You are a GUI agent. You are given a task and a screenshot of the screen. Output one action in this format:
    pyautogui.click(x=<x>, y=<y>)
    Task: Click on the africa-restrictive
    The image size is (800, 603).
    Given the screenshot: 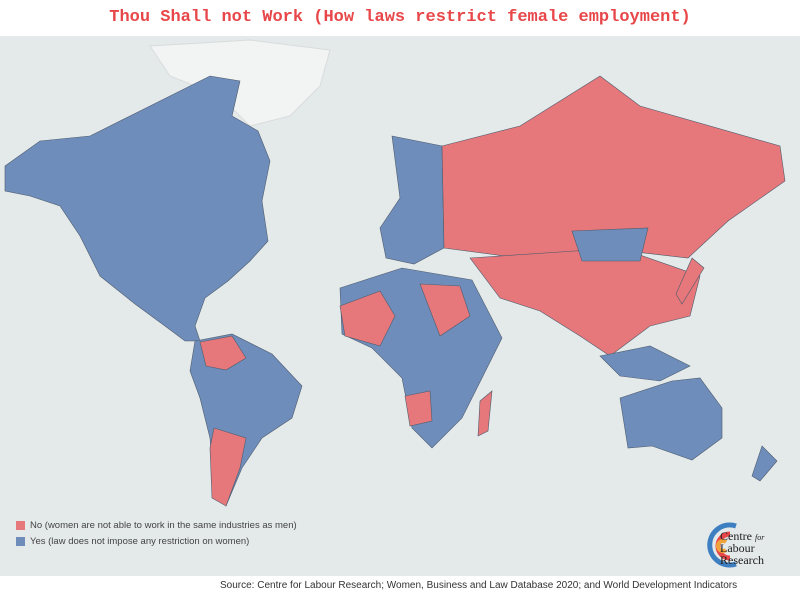 What is the action you would take?
    pyautogui.click(x=405, y=355)
    